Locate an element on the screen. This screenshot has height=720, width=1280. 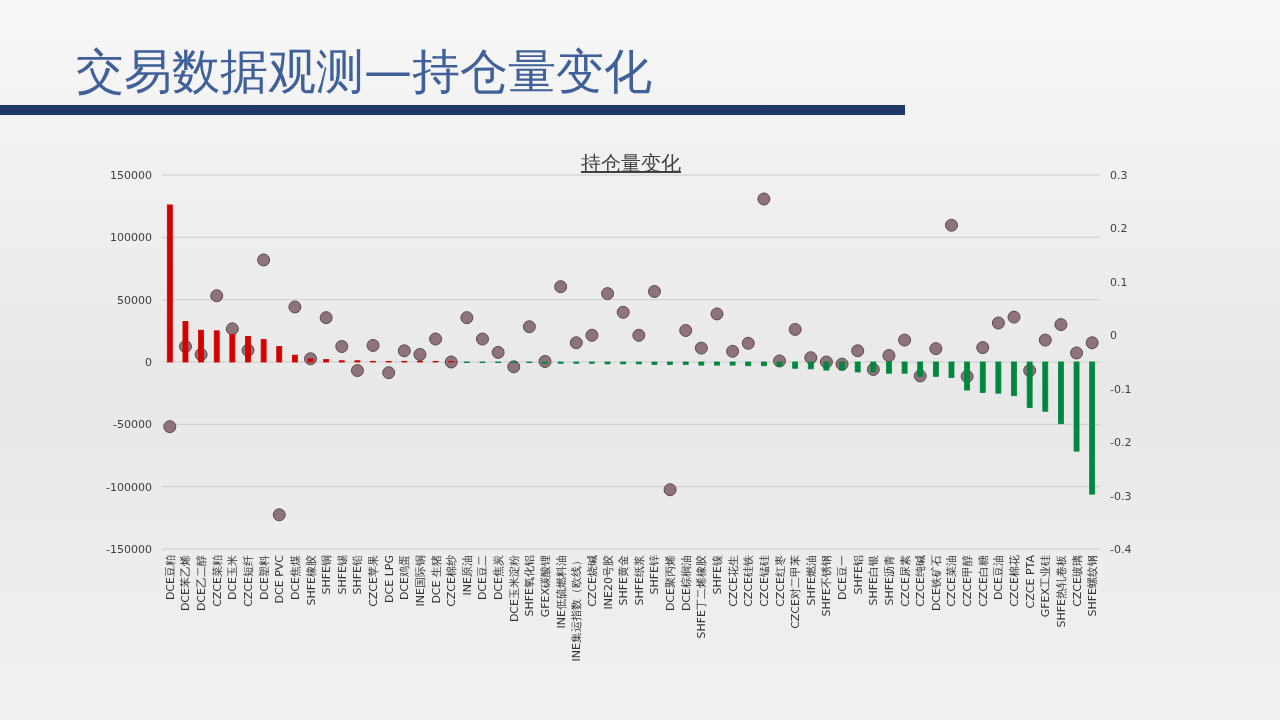
y2-tick-label: -0.2 is located at coordinates (1121, 443).